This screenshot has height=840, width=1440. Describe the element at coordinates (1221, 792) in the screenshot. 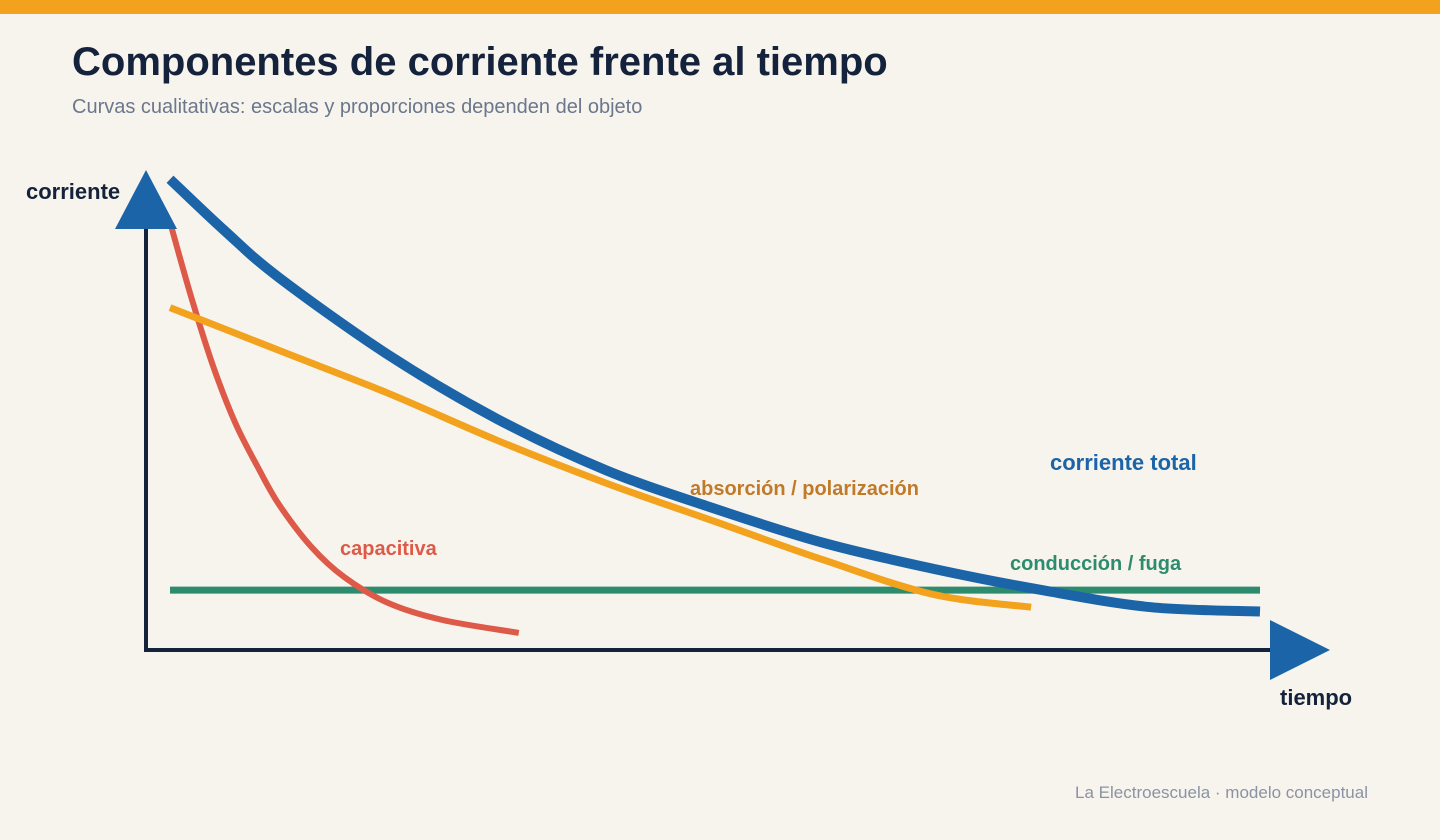

I see `footer-credit: La Electroescuela · modelo conceptual` at that location.